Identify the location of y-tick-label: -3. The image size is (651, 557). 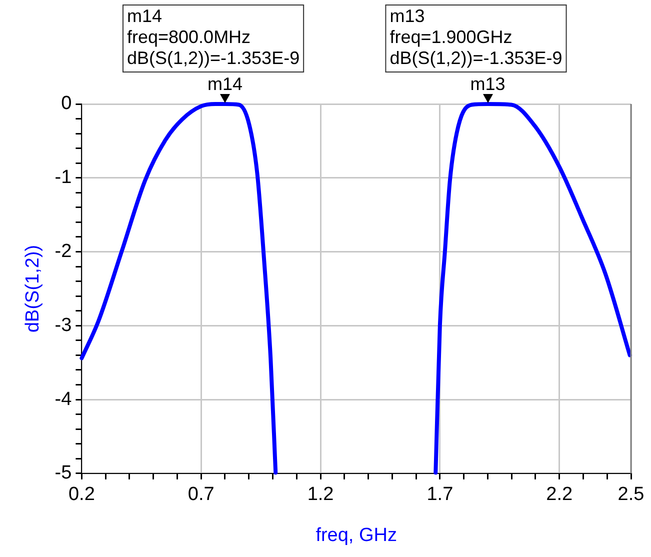
(63, 325).